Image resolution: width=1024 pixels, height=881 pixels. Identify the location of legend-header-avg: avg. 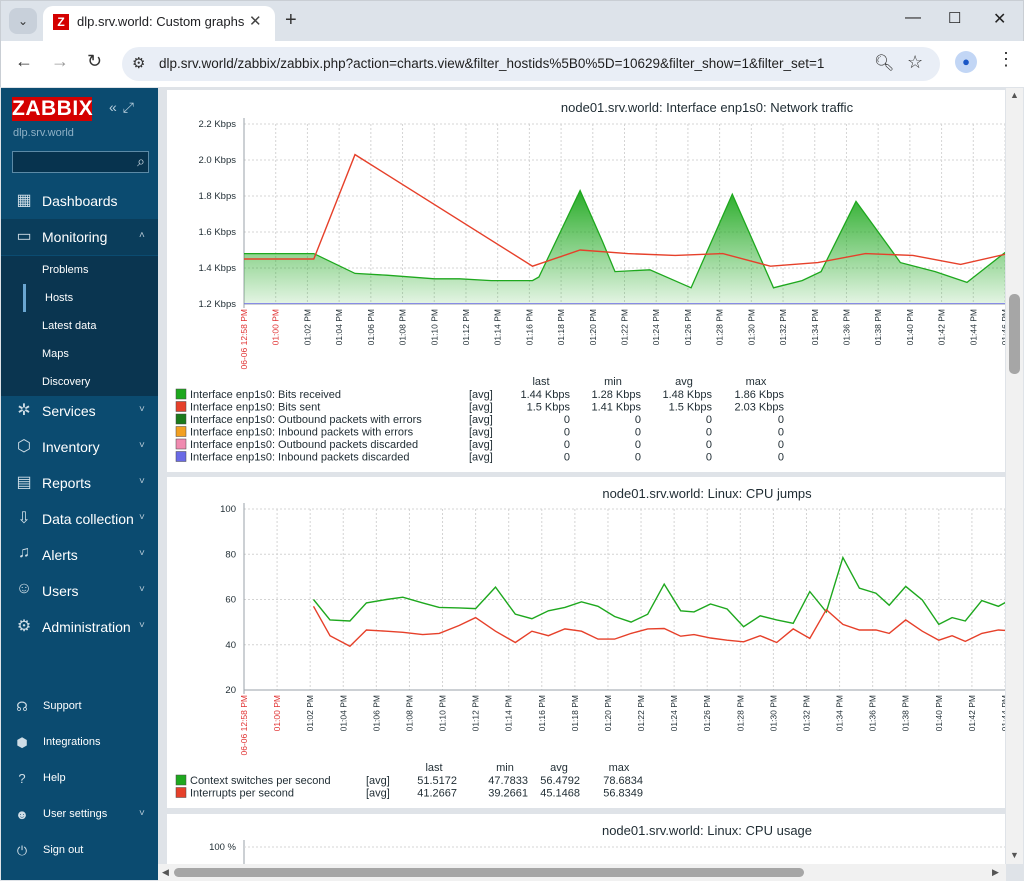
(684, 382).